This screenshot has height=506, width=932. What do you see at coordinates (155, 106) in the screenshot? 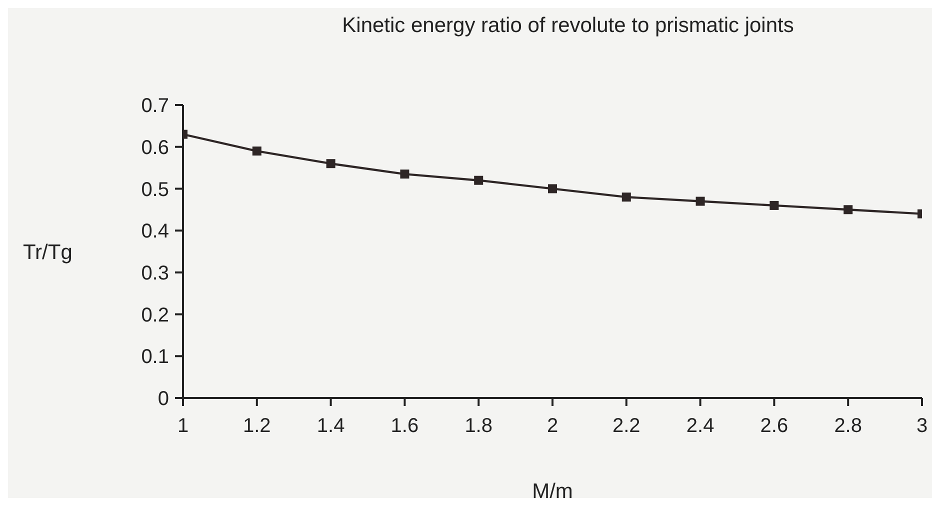
I see `y-tick-label: 0.7` at bounding box center [155, 106].